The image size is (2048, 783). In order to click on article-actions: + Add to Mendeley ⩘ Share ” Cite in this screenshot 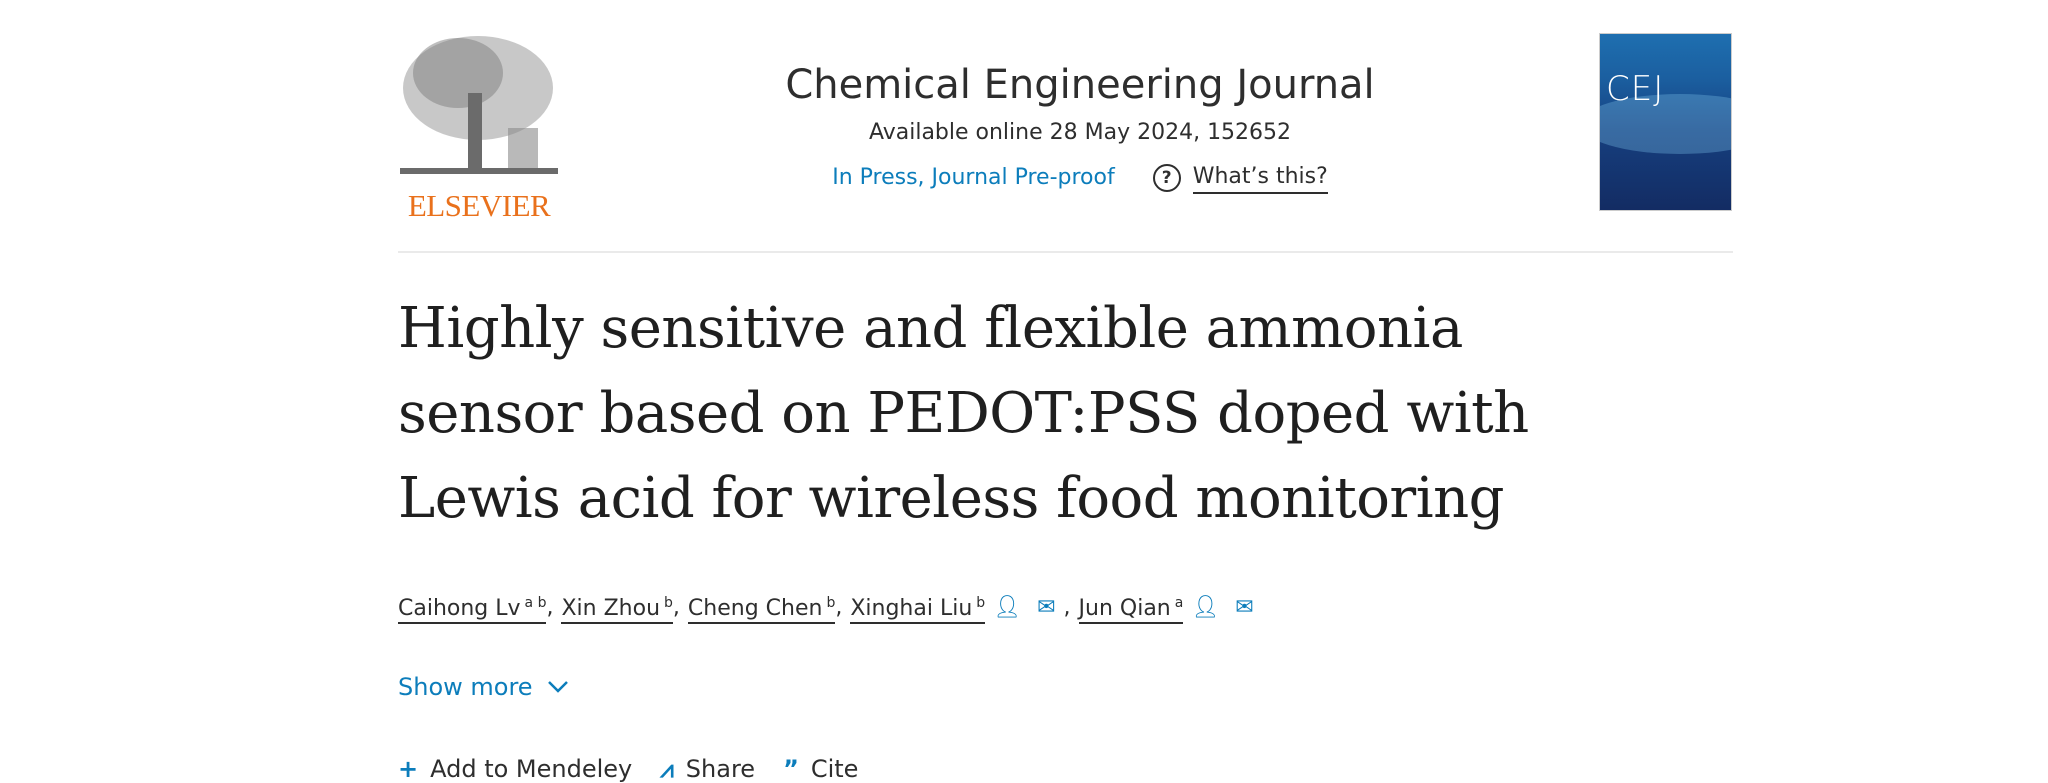, I will do `click(628, 769)`.